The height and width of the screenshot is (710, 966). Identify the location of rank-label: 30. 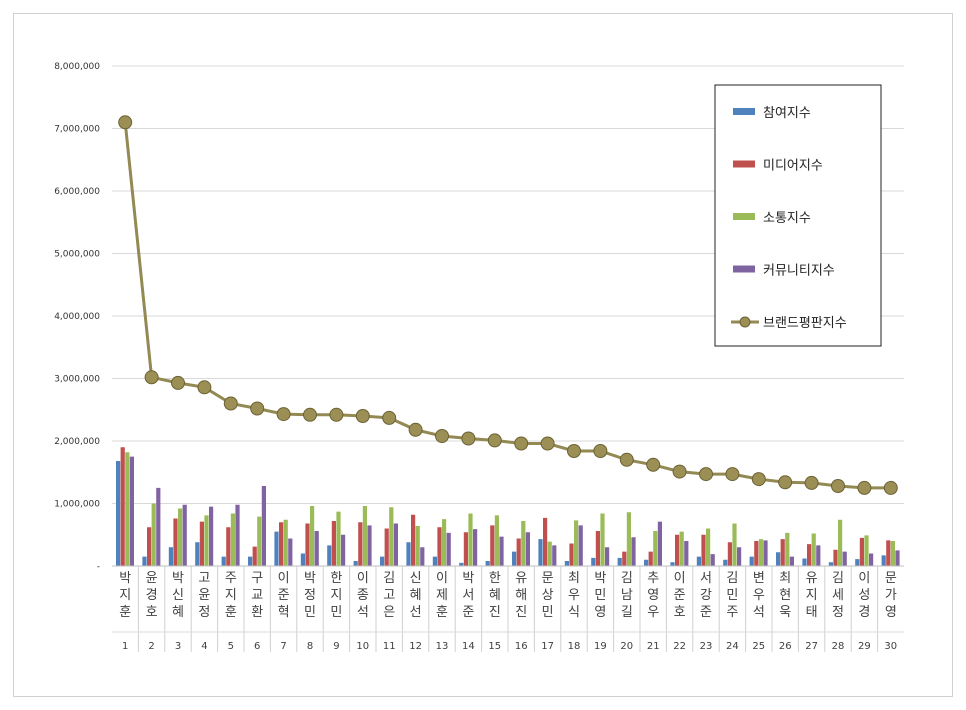
(890, 646).